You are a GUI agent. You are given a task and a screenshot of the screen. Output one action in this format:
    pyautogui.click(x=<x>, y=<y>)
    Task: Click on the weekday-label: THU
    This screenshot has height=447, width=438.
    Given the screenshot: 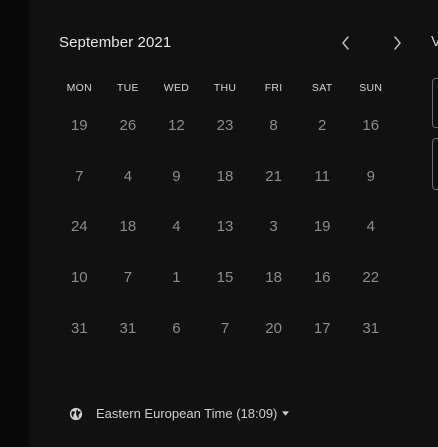 What is the action you would take?
    pyautogui.click(x=225, y=88)
    